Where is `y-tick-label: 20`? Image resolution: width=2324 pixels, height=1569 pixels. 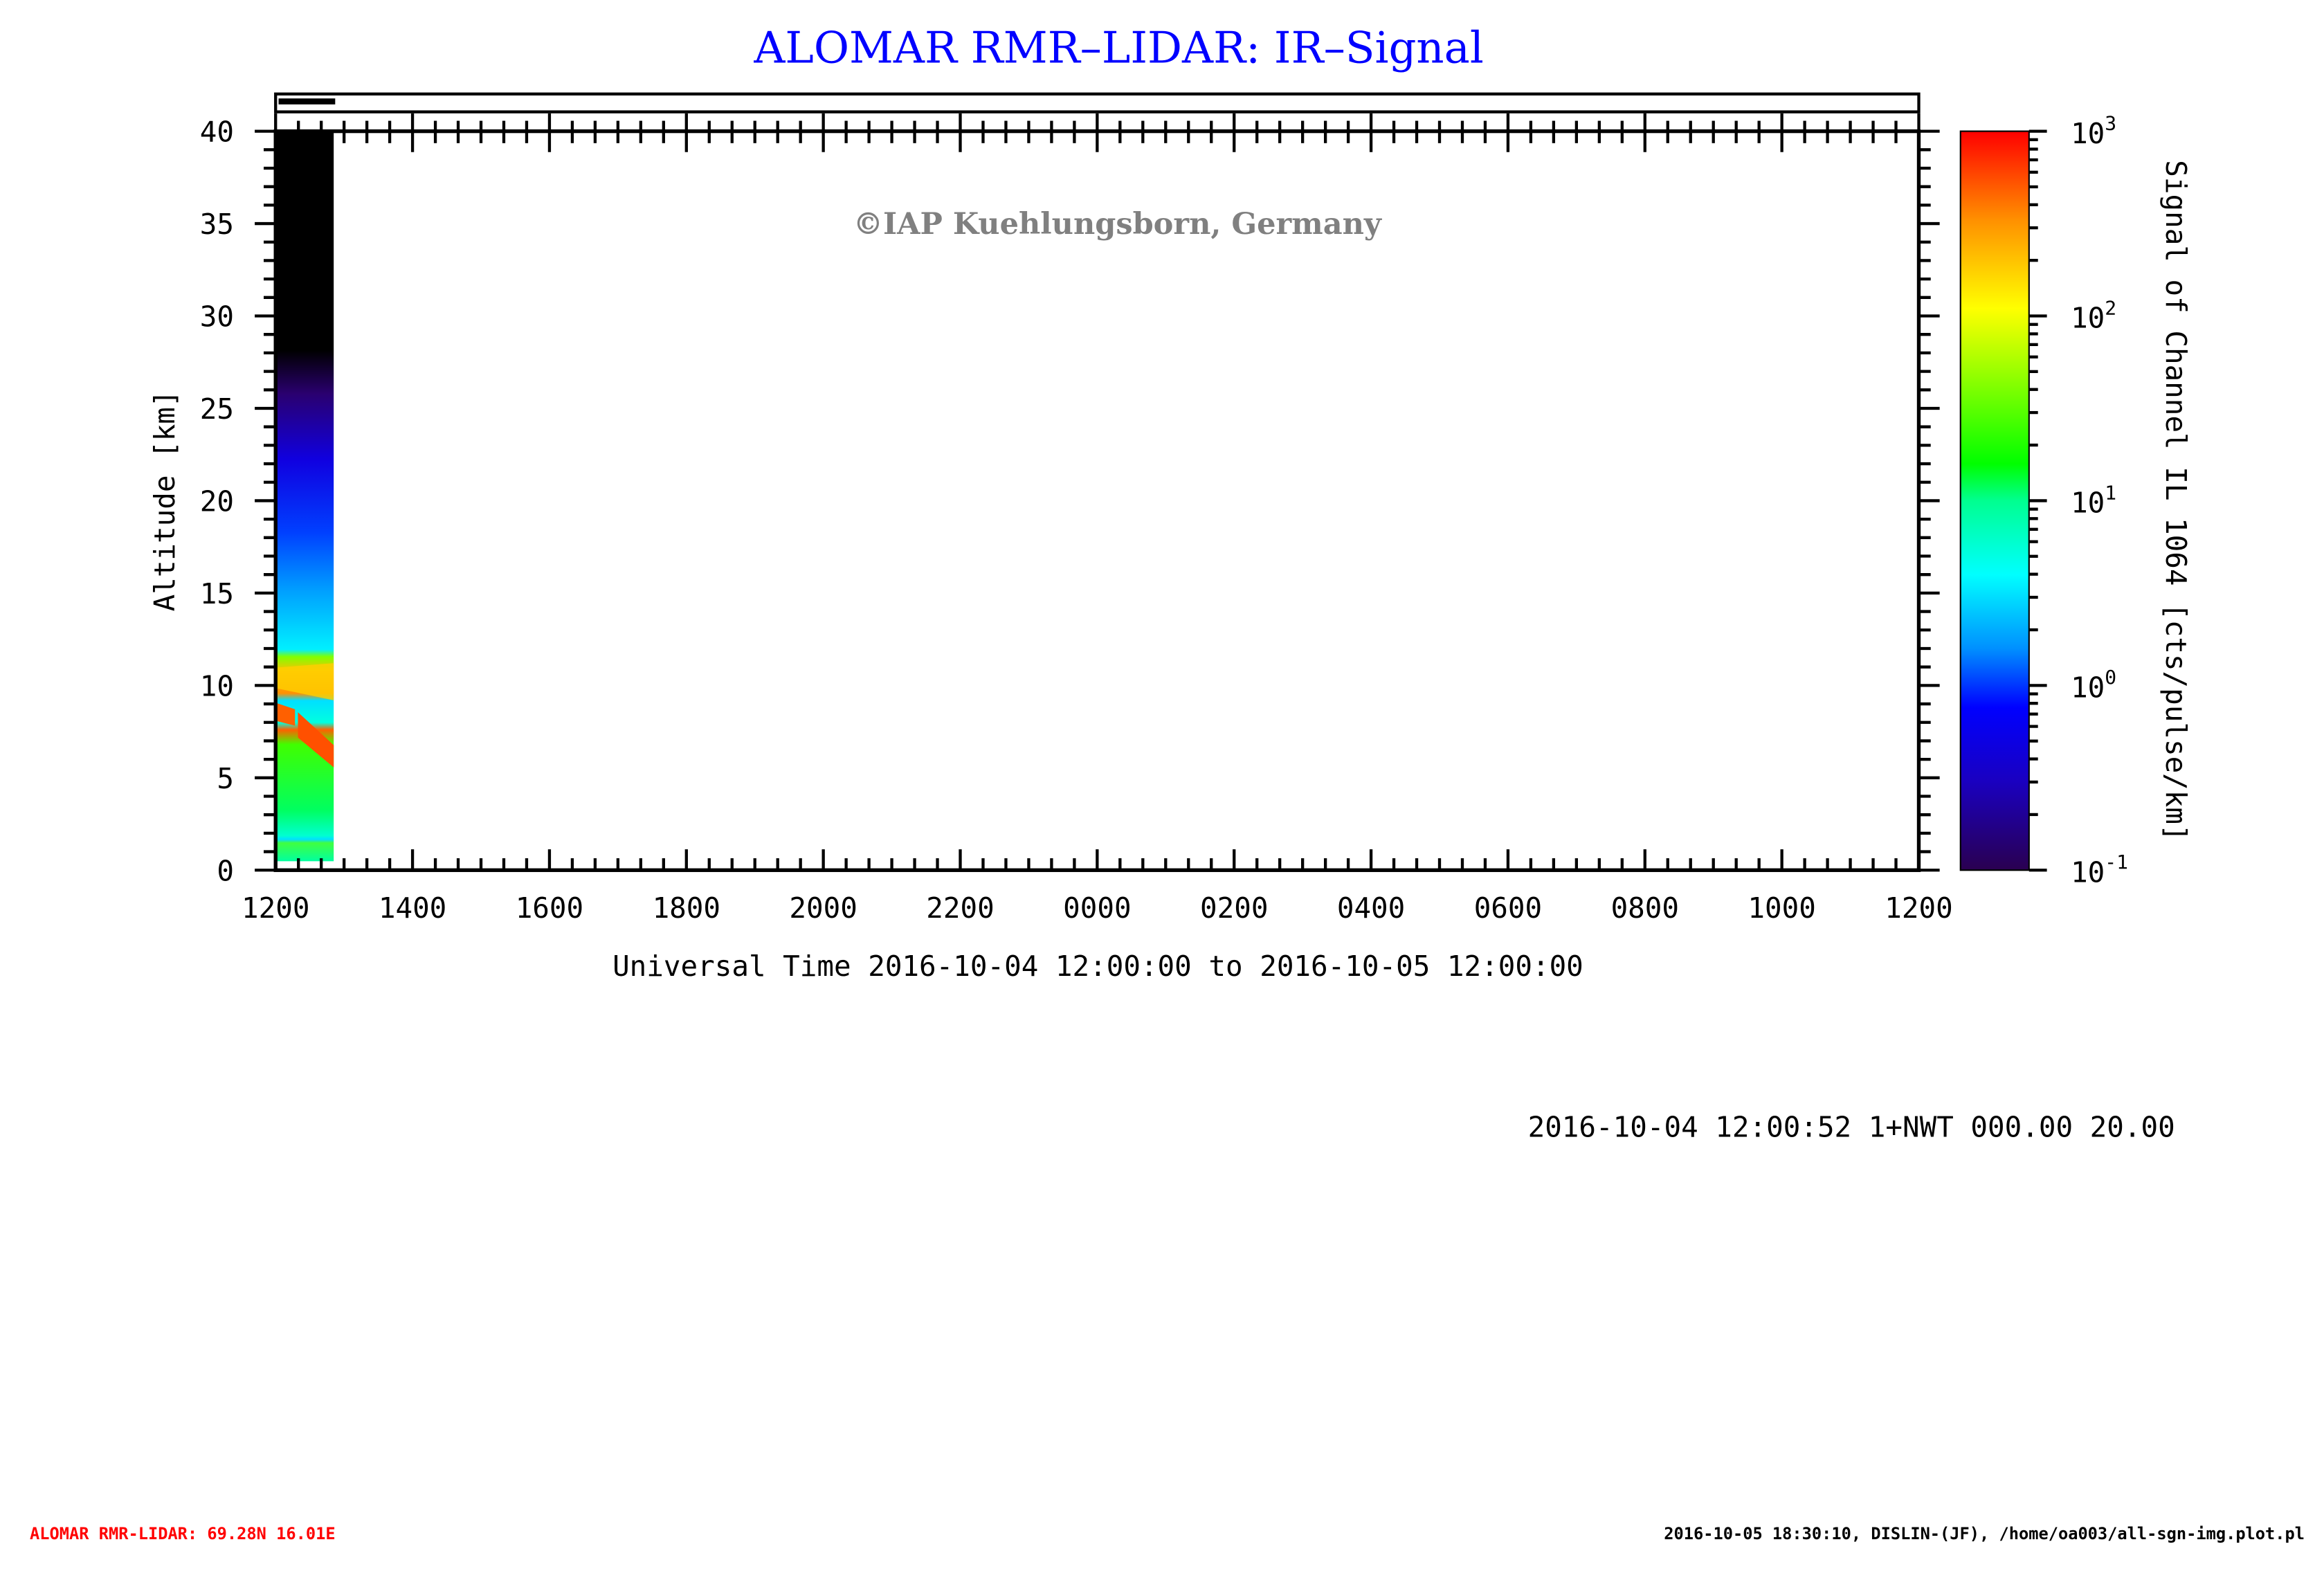
y-tick-label: 20 is located at coordinates (217, 501).